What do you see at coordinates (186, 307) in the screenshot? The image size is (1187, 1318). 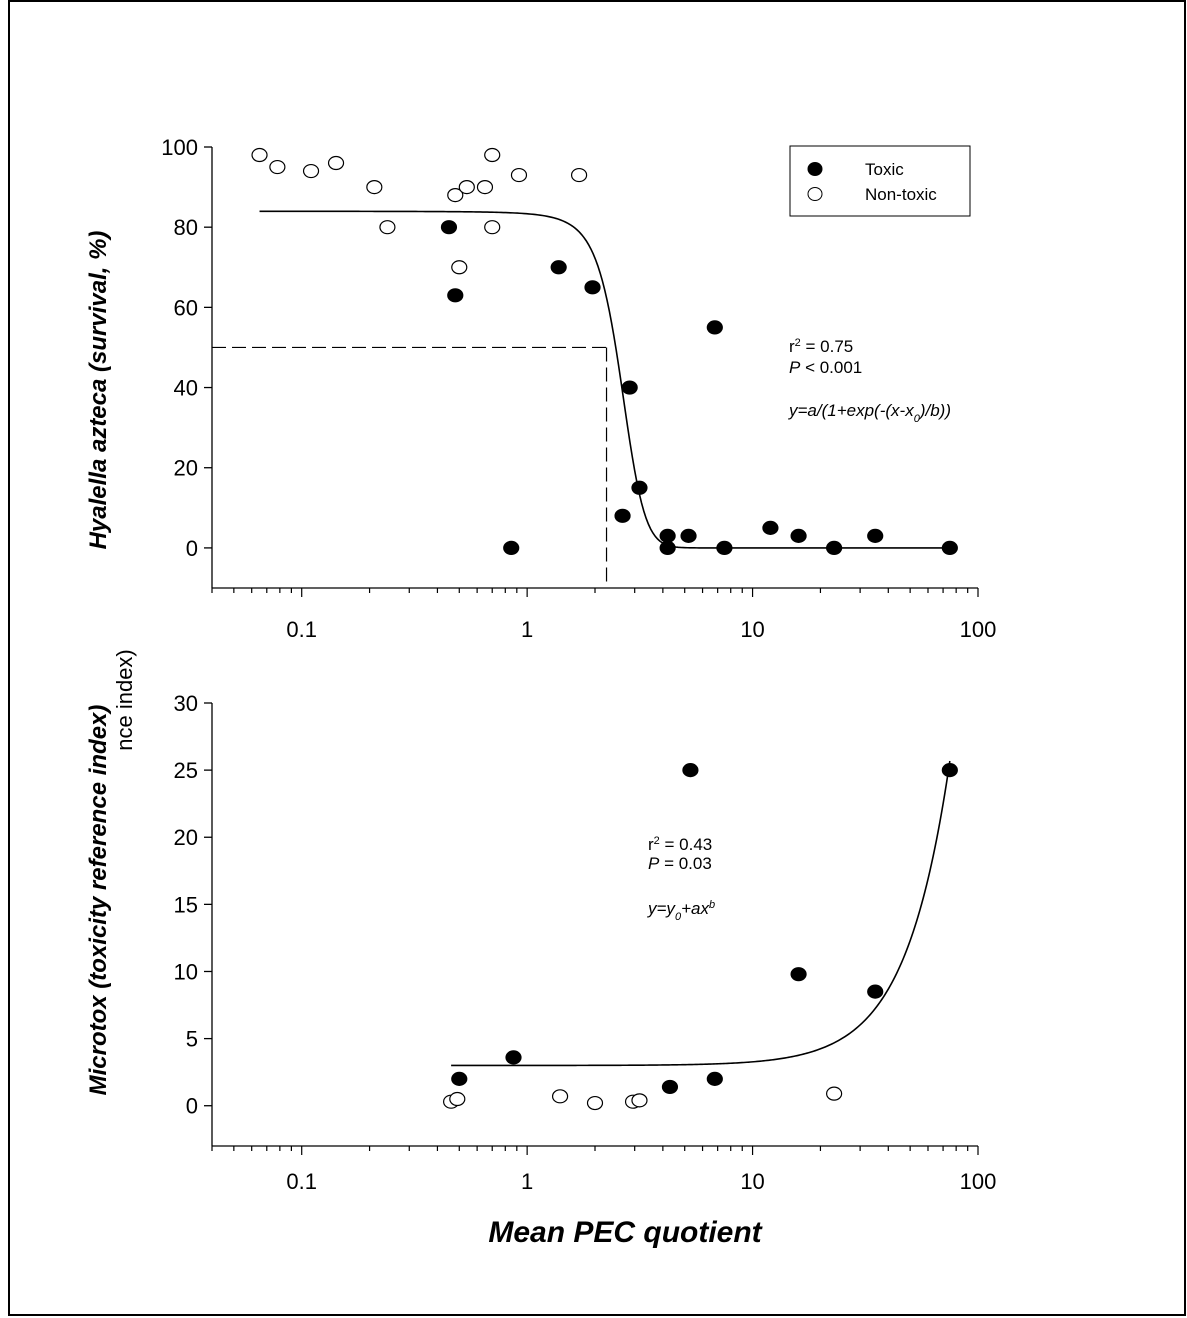 I see `y-tick-label: 60` at bounding box center [186, 307].